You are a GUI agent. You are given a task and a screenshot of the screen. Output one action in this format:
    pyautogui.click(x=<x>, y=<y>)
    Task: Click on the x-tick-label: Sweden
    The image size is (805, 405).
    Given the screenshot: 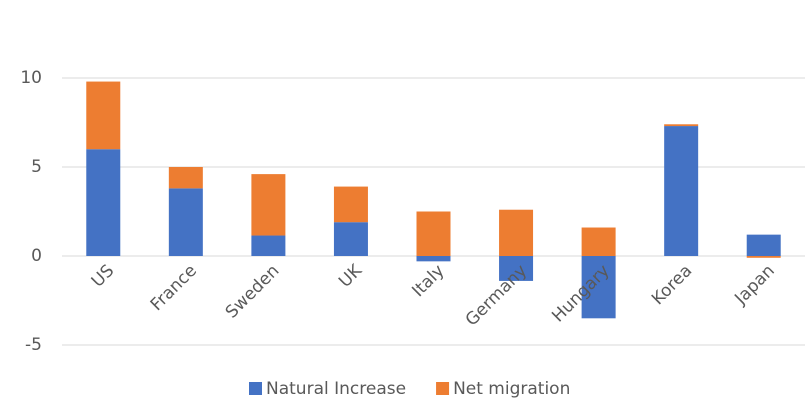 What is the action you would take?
    pyautogui.click(x=253, y=292)
    